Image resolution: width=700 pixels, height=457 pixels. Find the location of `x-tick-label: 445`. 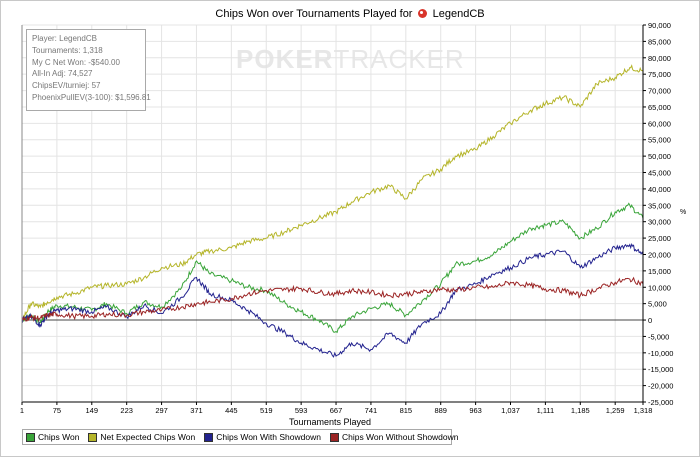

x-tick-label: 445 is located at coordinates (231, 410).